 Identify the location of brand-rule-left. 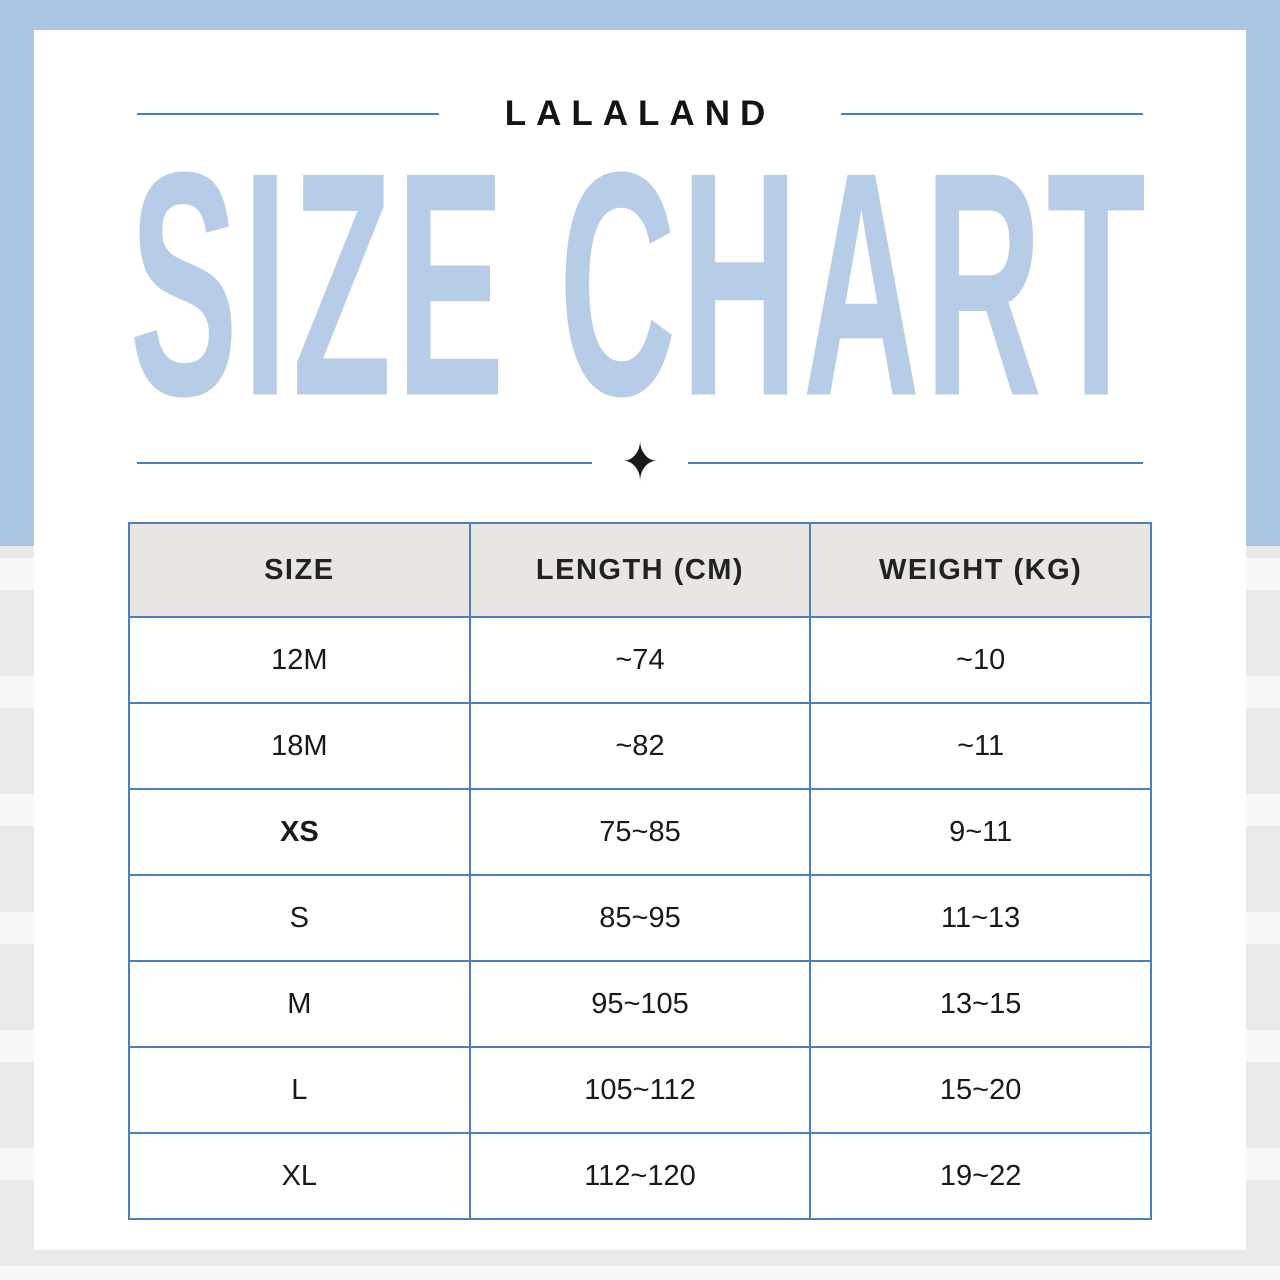
(287, 114).